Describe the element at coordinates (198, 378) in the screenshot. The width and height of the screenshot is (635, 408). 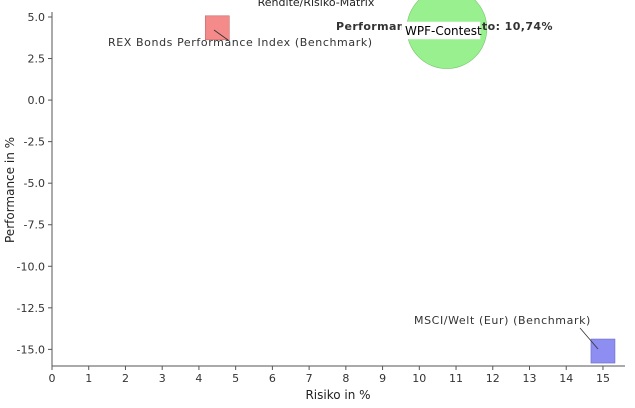
I see `x-tick-label: 4` at that location.